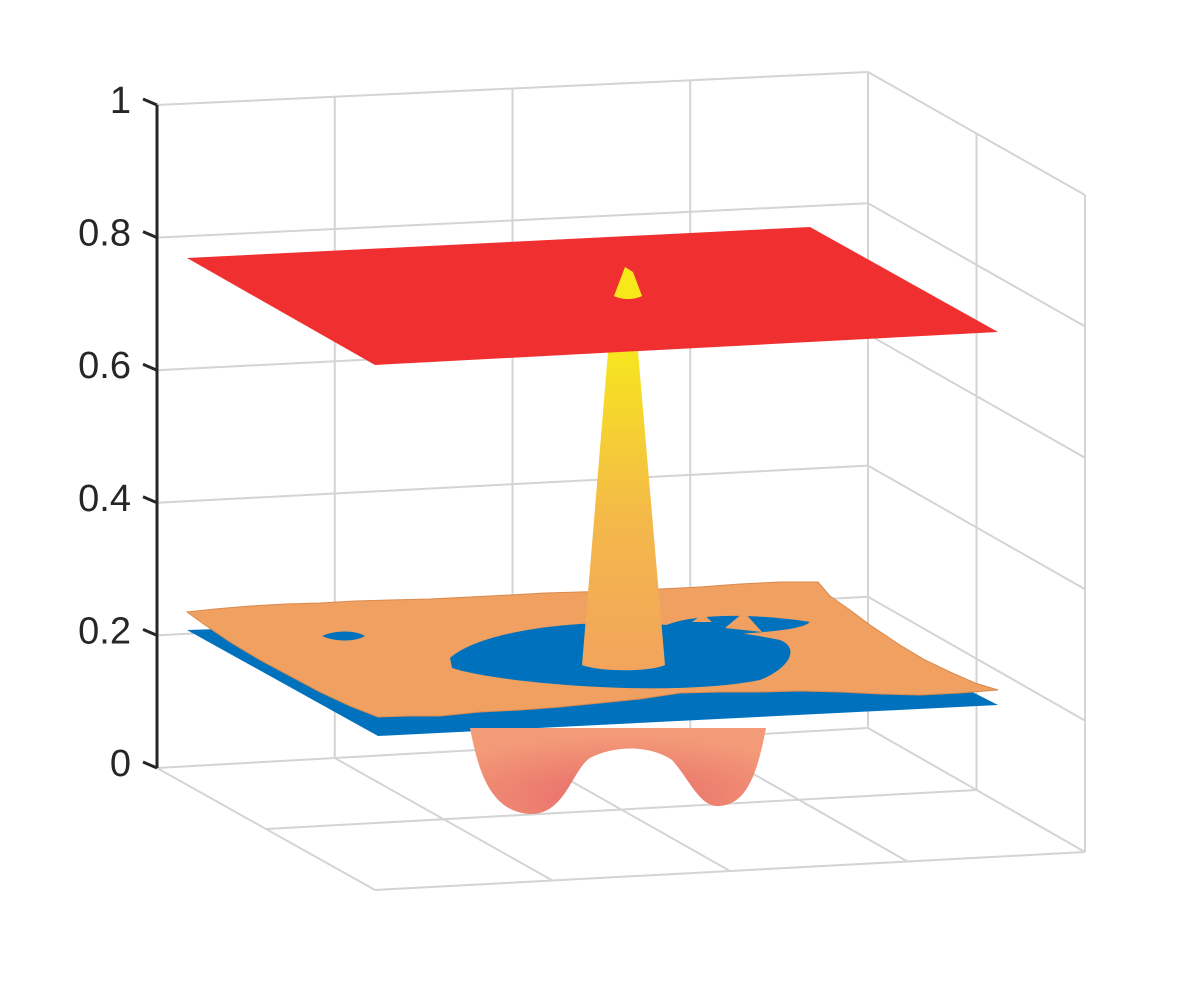 This screenshot has width=1200, height=1000. Describe the element at coordinates (104, 499) in the screenshot. I see `z-tick-label: 0.4` at that location.